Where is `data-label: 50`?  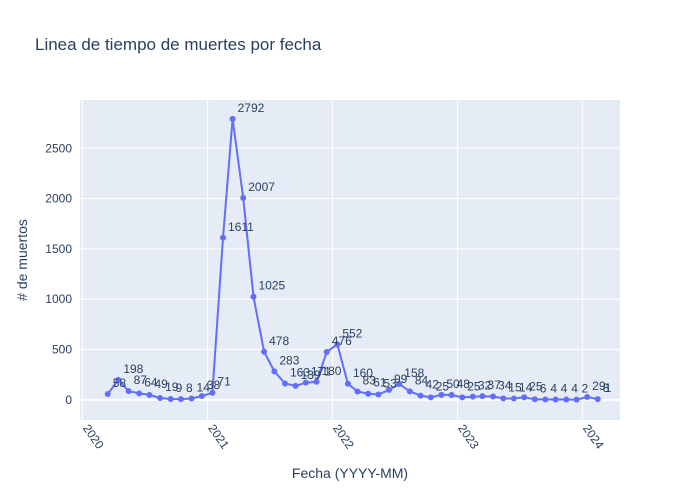 data-label: 50 is located at coordinates (453, 384).